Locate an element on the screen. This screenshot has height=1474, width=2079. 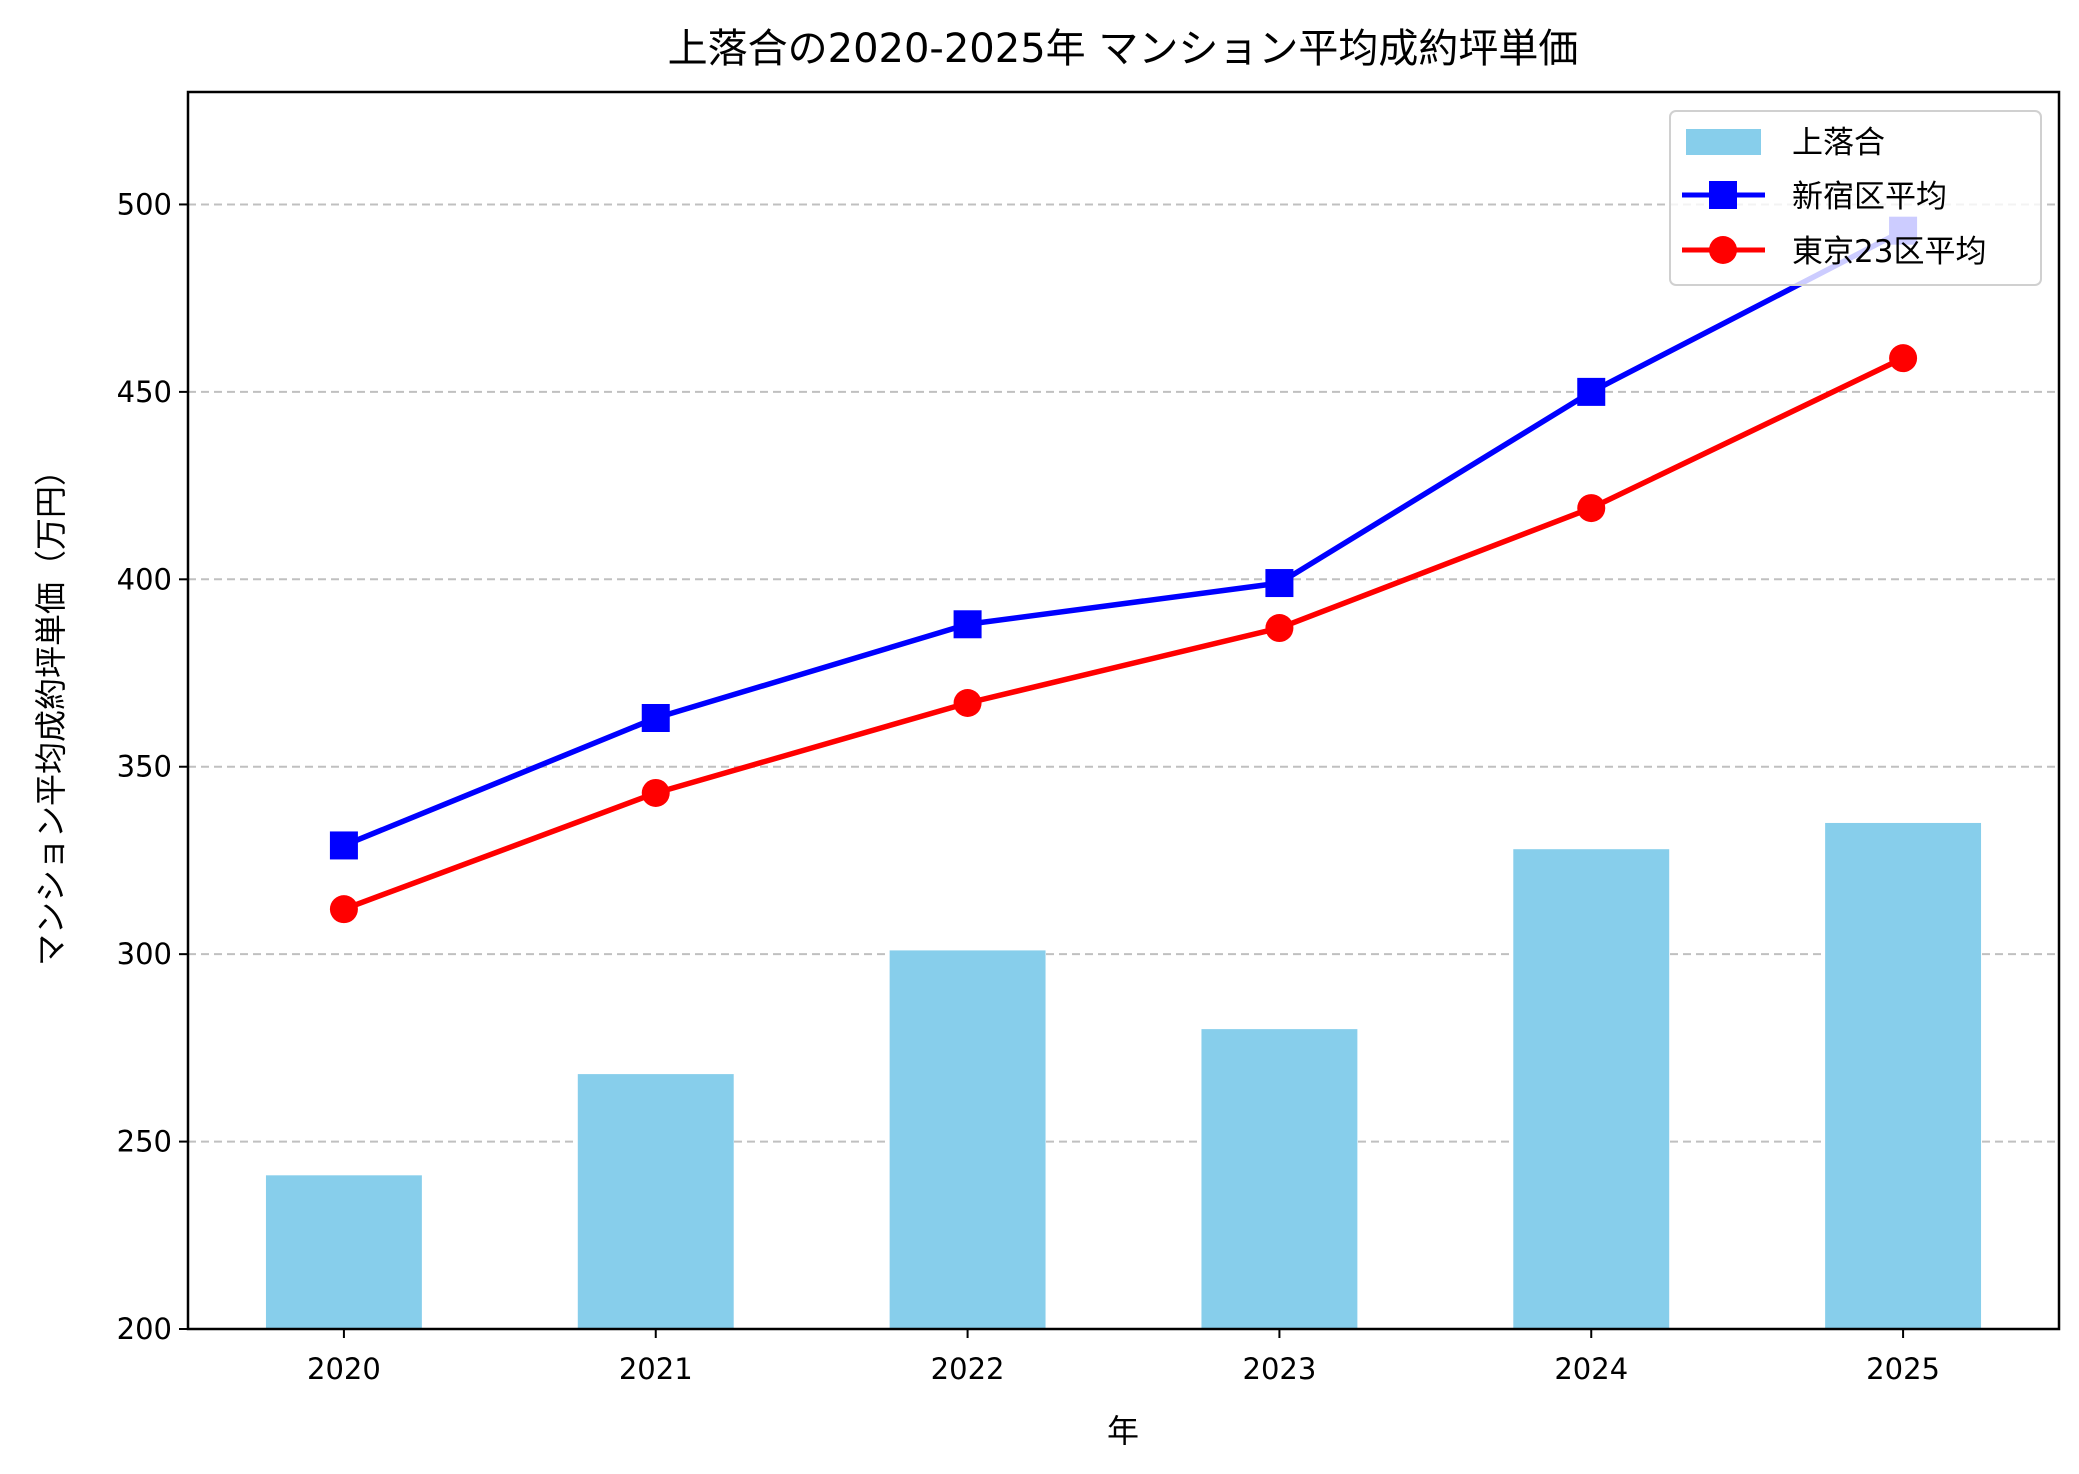
y-axis-ticks: 200 250 300 350 400 450 500 is located at coordinates (152, 766).